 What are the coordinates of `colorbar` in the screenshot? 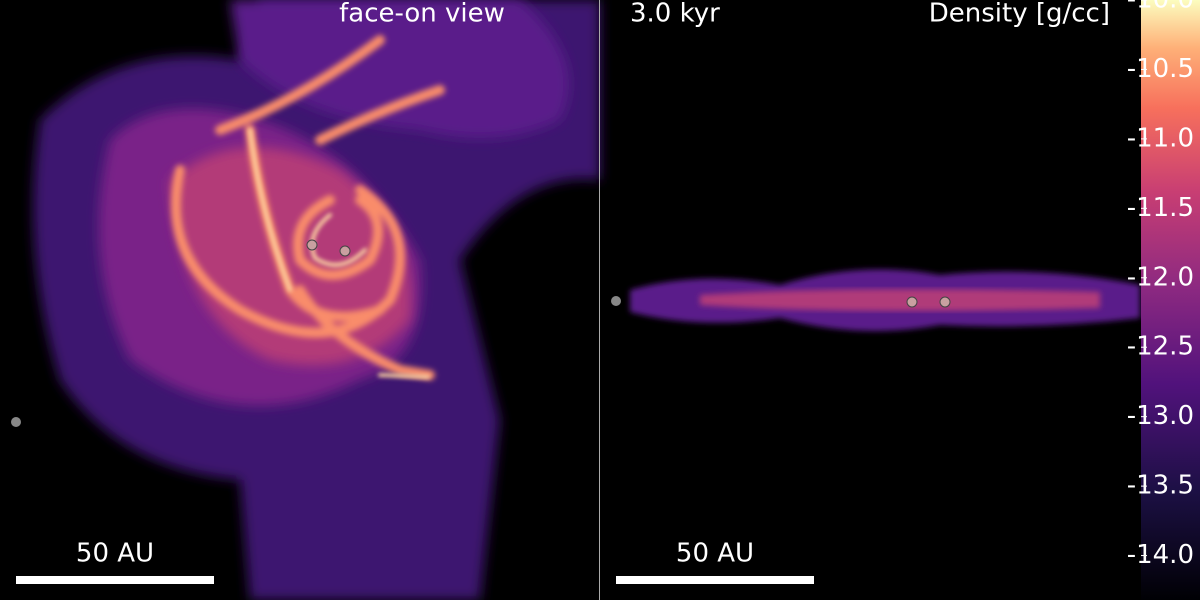 It's located at (1170, 300).